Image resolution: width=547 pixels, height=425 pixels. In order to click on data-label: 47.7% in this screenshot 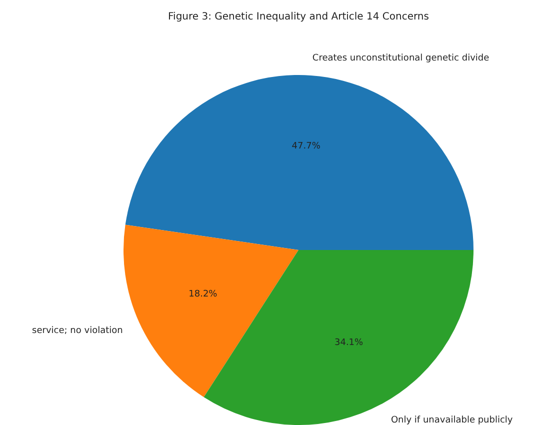, I will do `click(306, 146)`.